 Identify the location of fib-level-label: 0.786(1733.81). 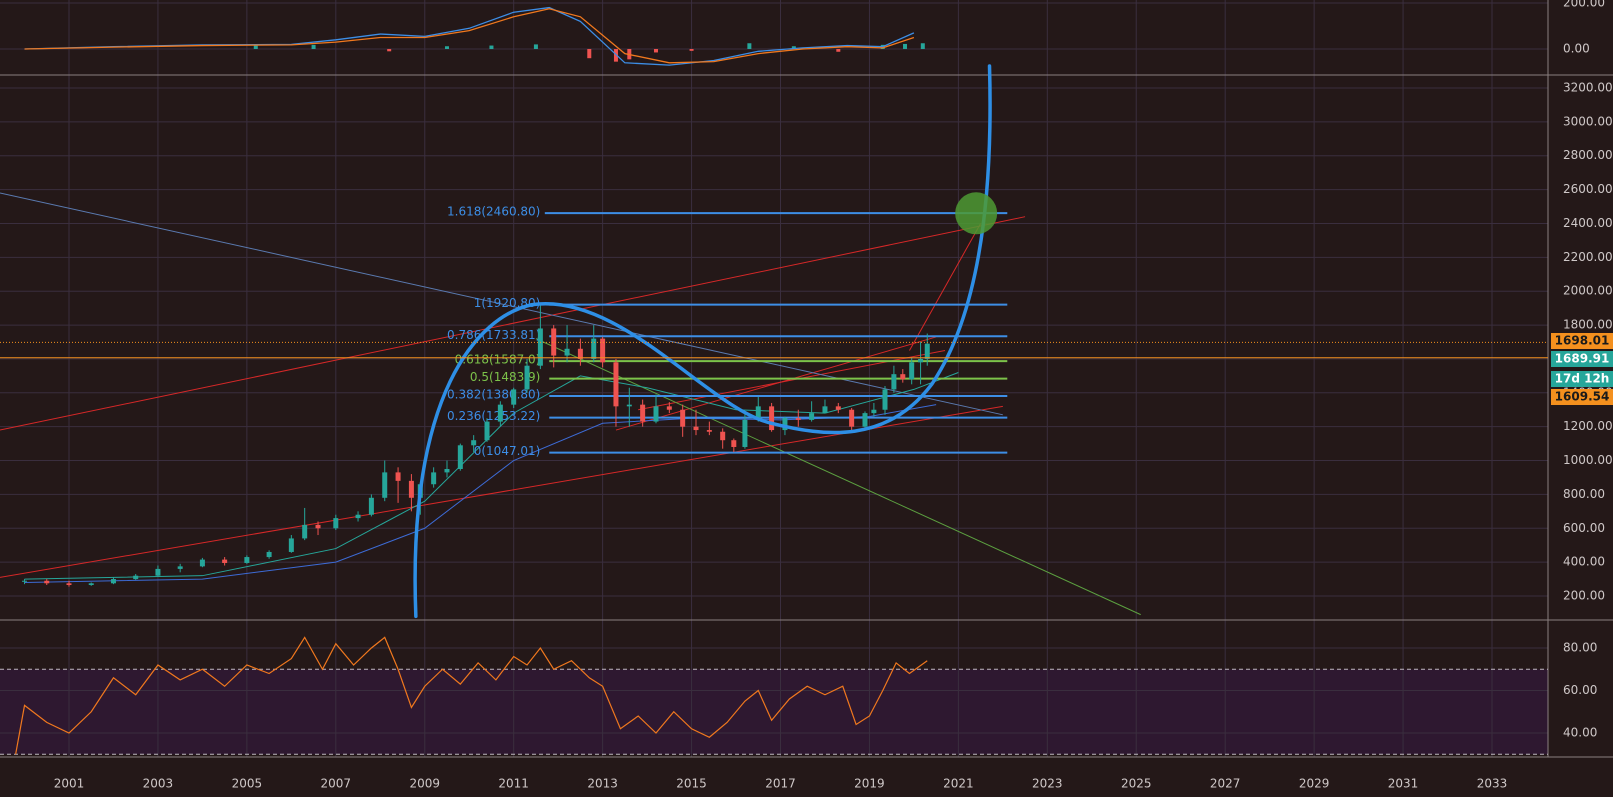
(493, 335).